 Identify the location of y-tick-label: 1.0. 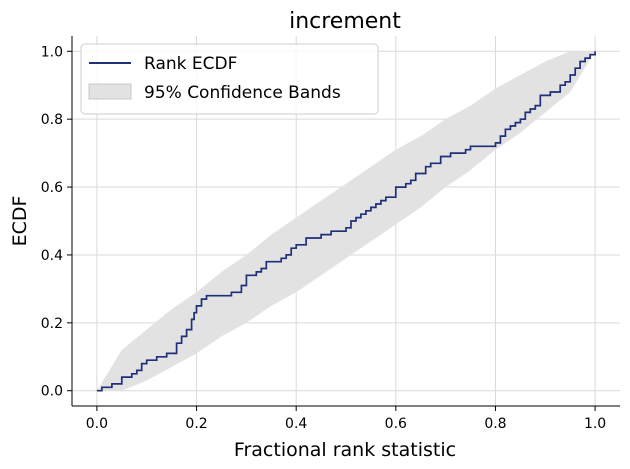
(52, 52).